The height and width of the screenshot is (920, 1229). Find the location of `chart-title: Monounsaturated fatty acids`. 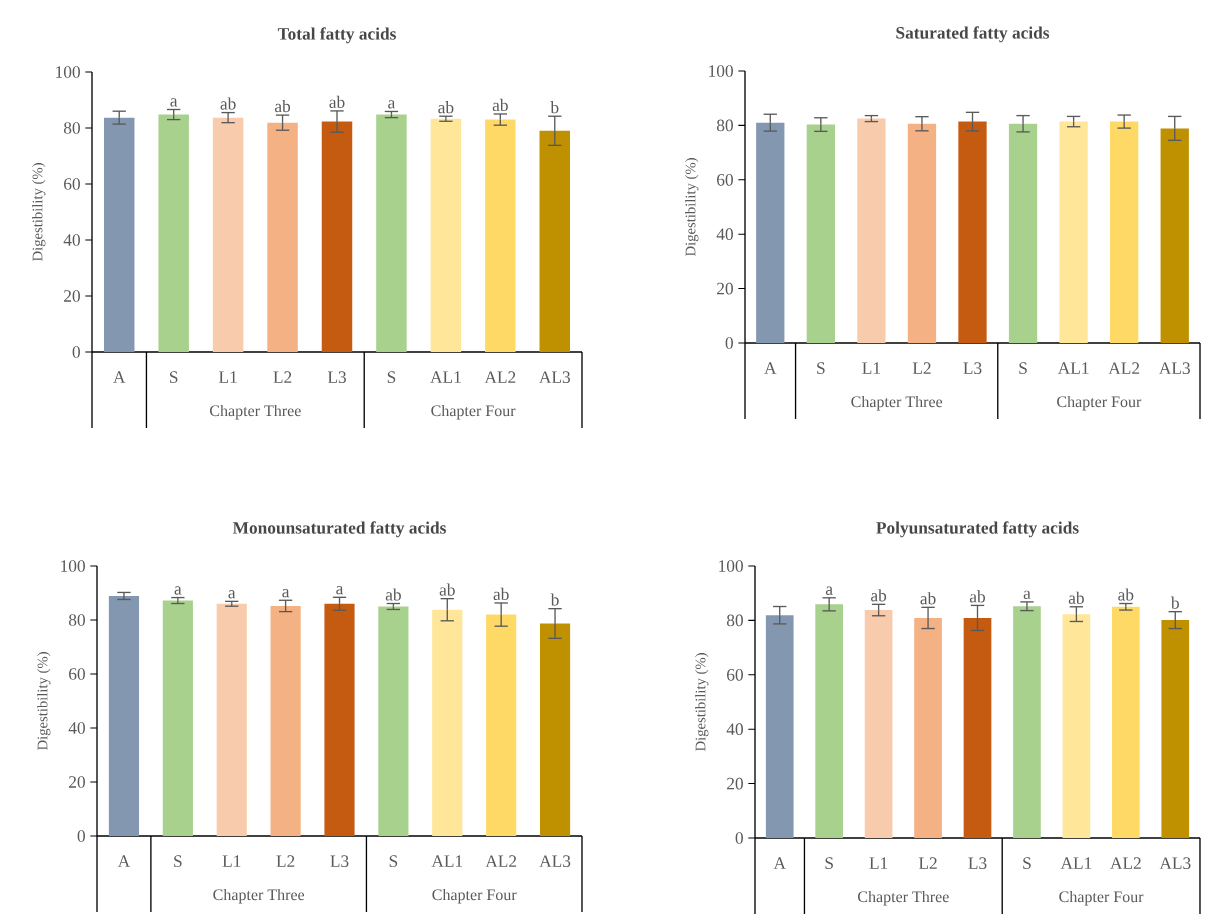

chart-title: Monounsaturated fatty acids is located at coordinates (339, 529).